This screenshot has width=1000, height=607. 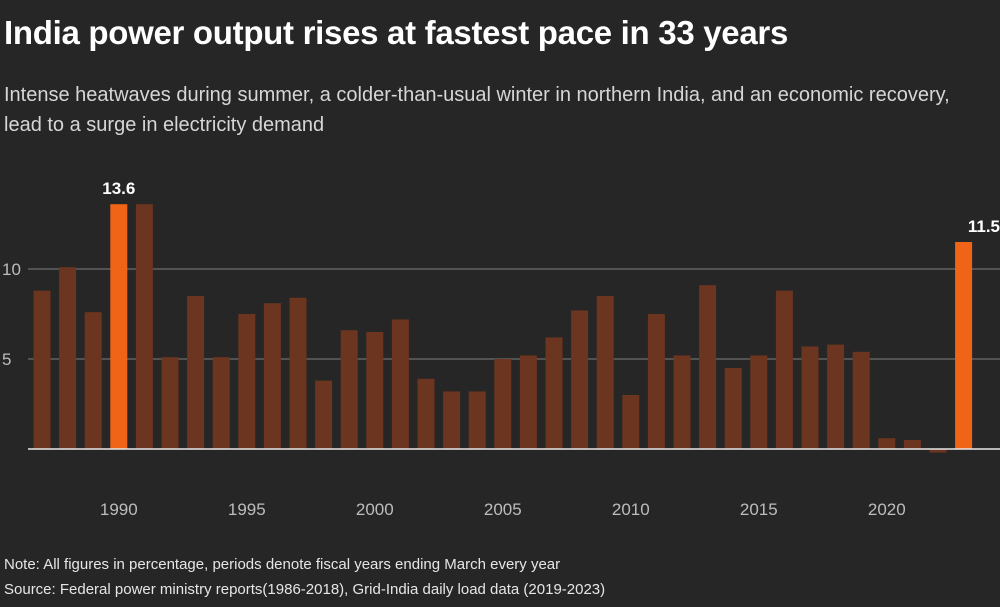 What do you see at coordinates (400, 384) in the screenshot?
I see `bar-2001` at bounding box center [400, 384].